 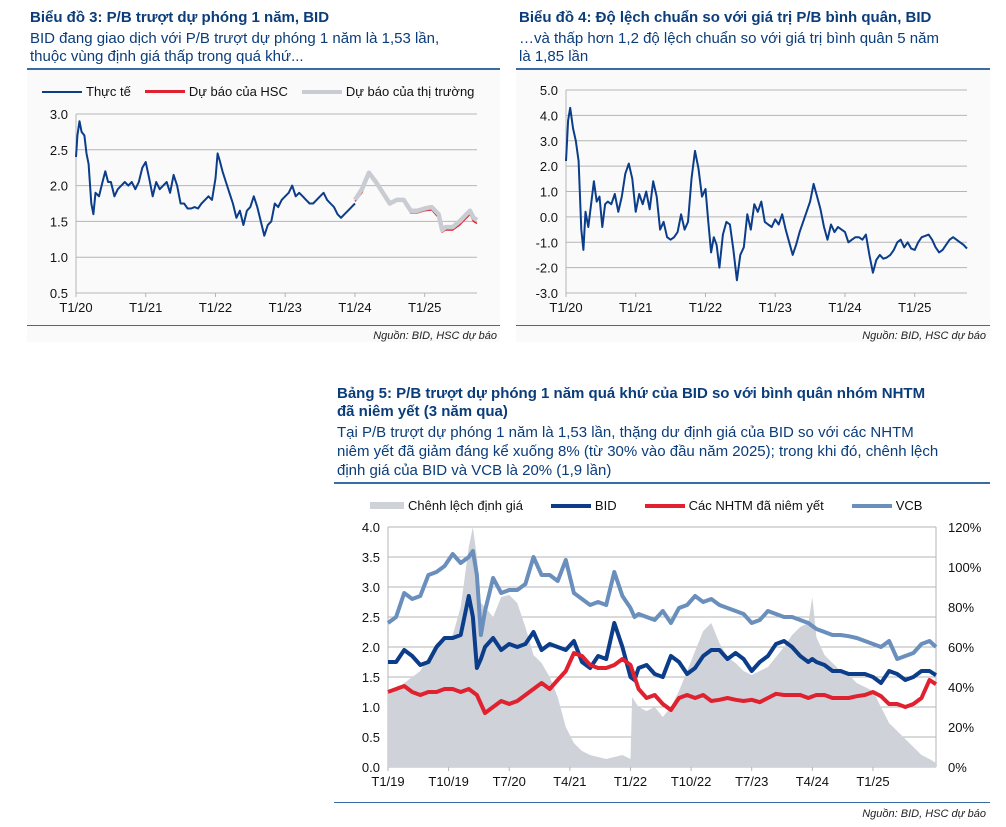 I want to click on legend-item-actual: Thực tế, so click(x=86, y=91).